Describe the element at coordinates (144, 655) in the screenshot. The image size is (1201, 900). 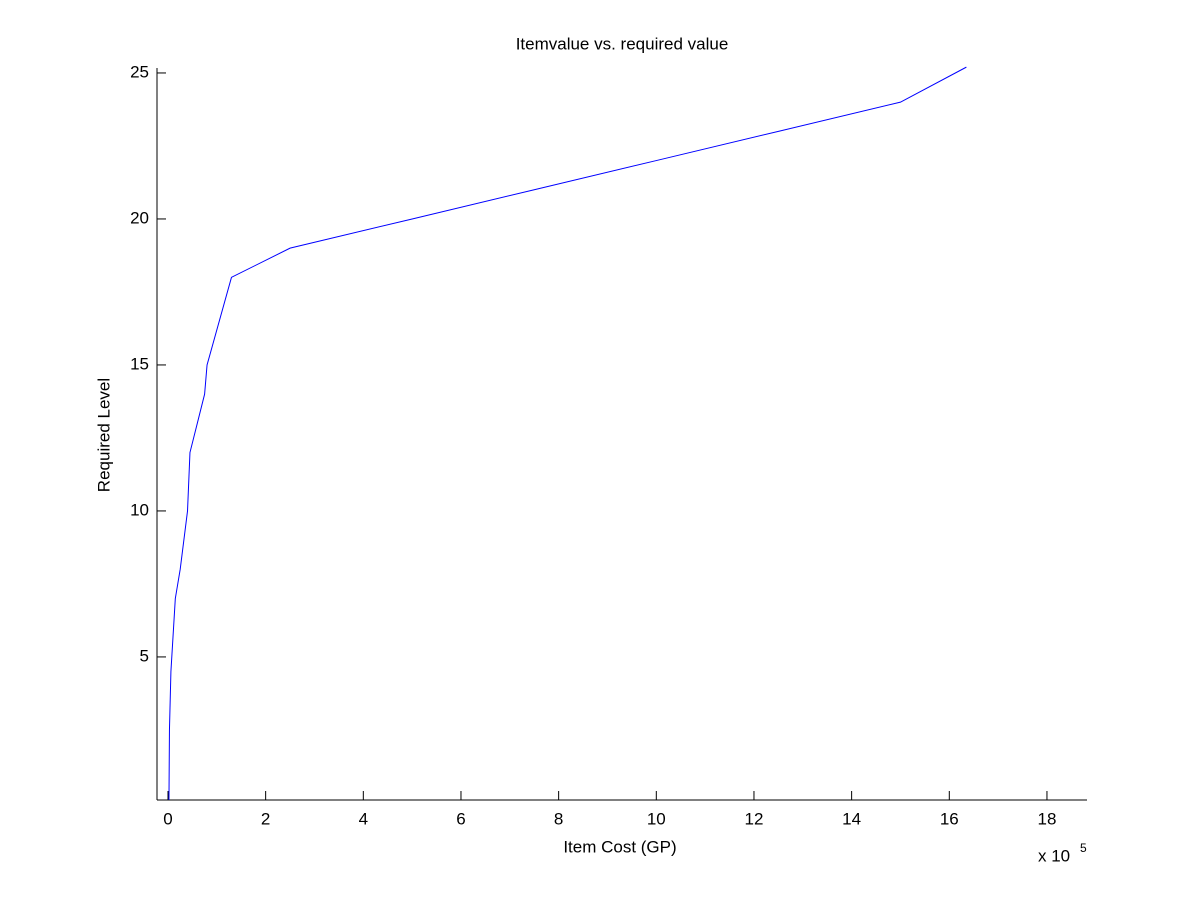
I see `y-tick-label: 5` at that location.